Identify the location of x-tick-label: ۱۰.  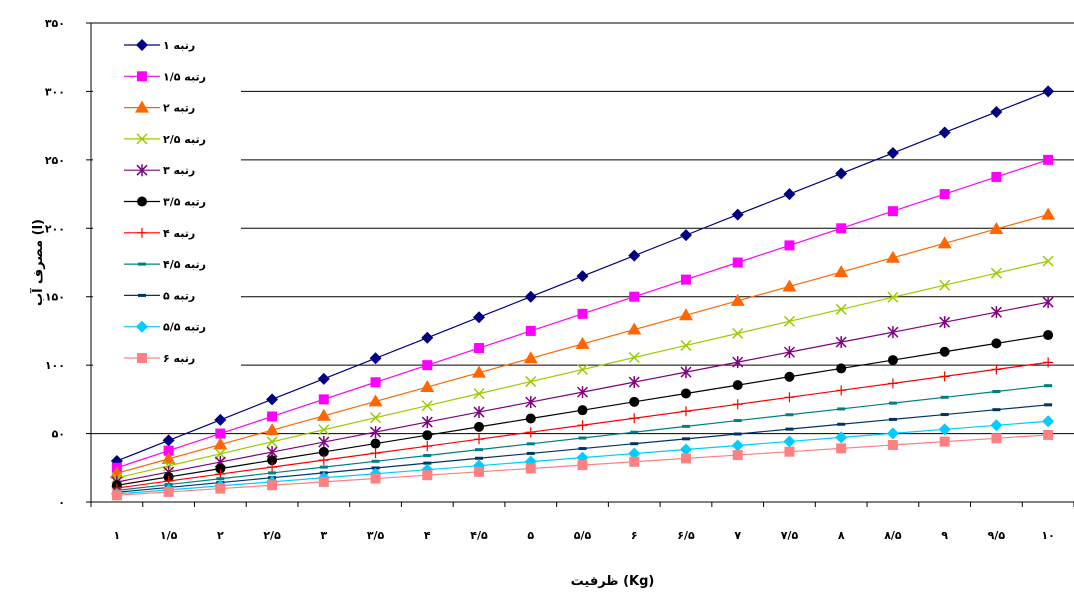
(1047, 535).